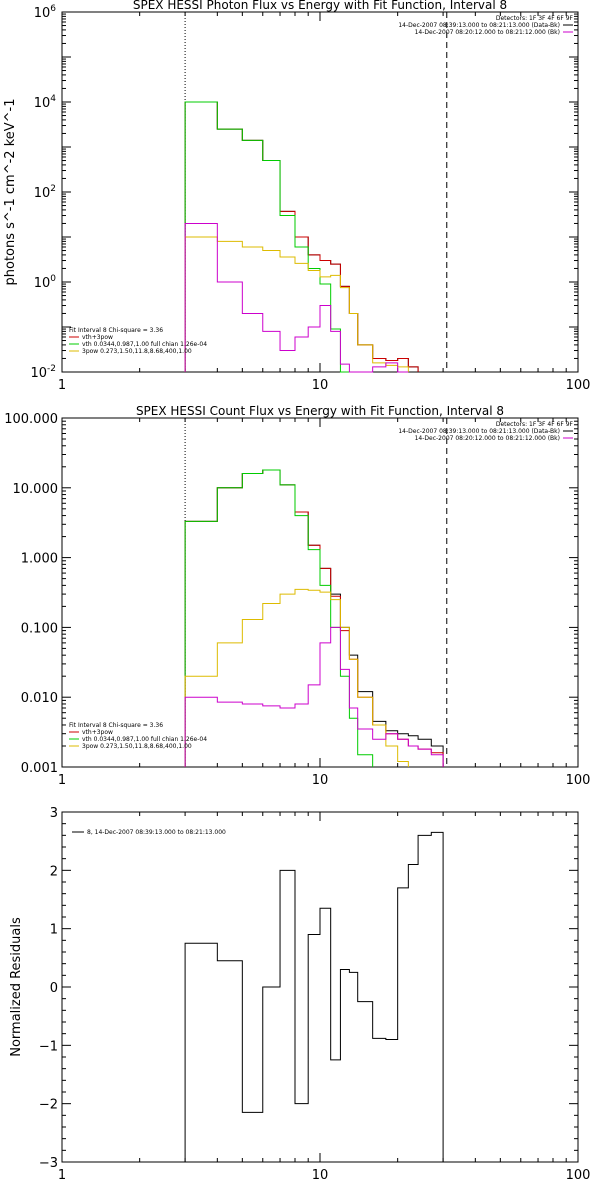  I want to click on y-tick-label: 1.000, so click(39, 559).